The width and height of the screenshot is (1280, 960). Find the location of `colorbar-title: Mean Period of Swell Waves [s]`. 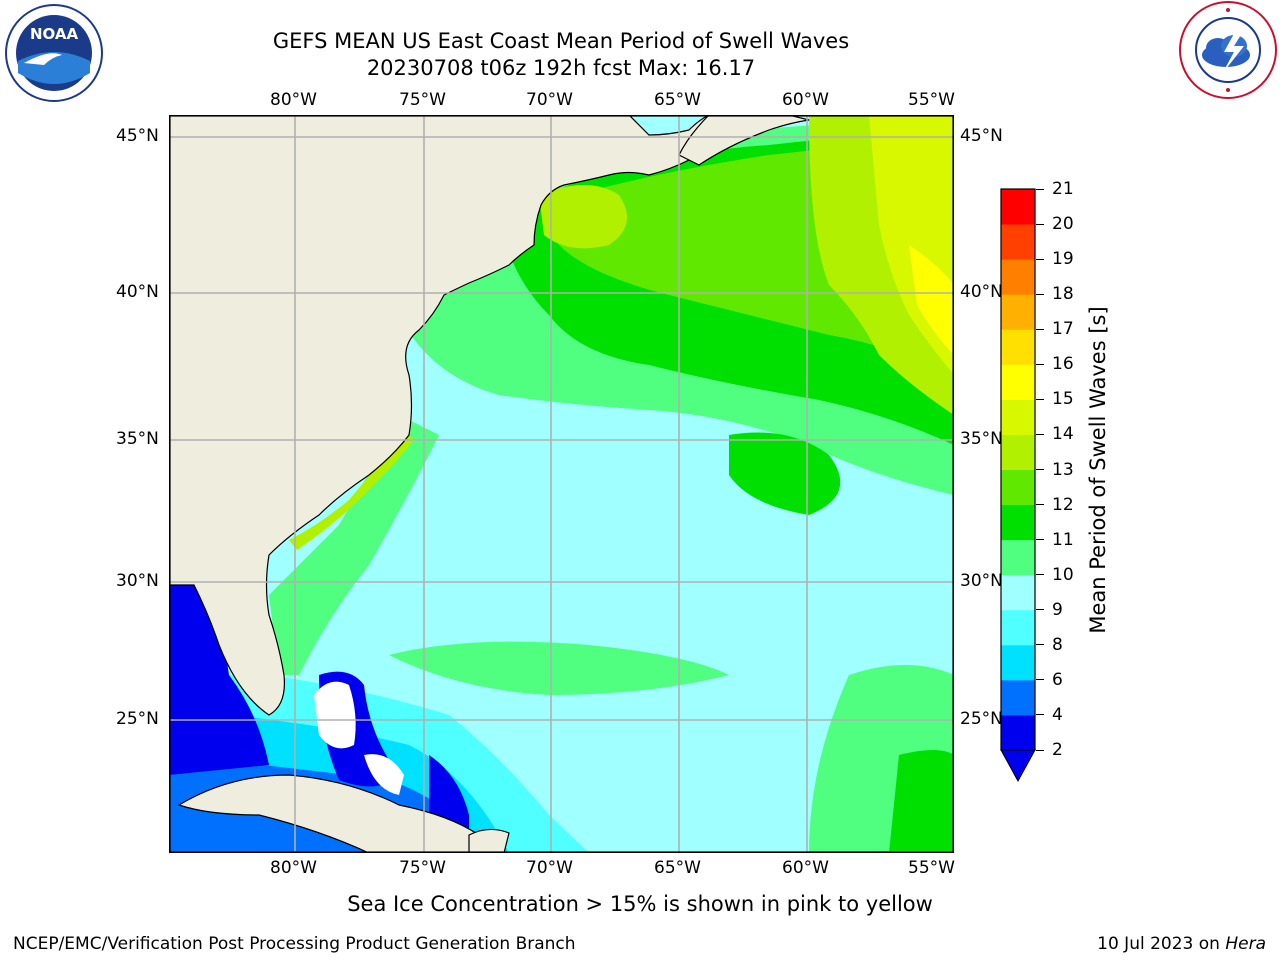

colorbar-title: Mean Period of Swell Waves [s] is located at coordinates (1098, 470).